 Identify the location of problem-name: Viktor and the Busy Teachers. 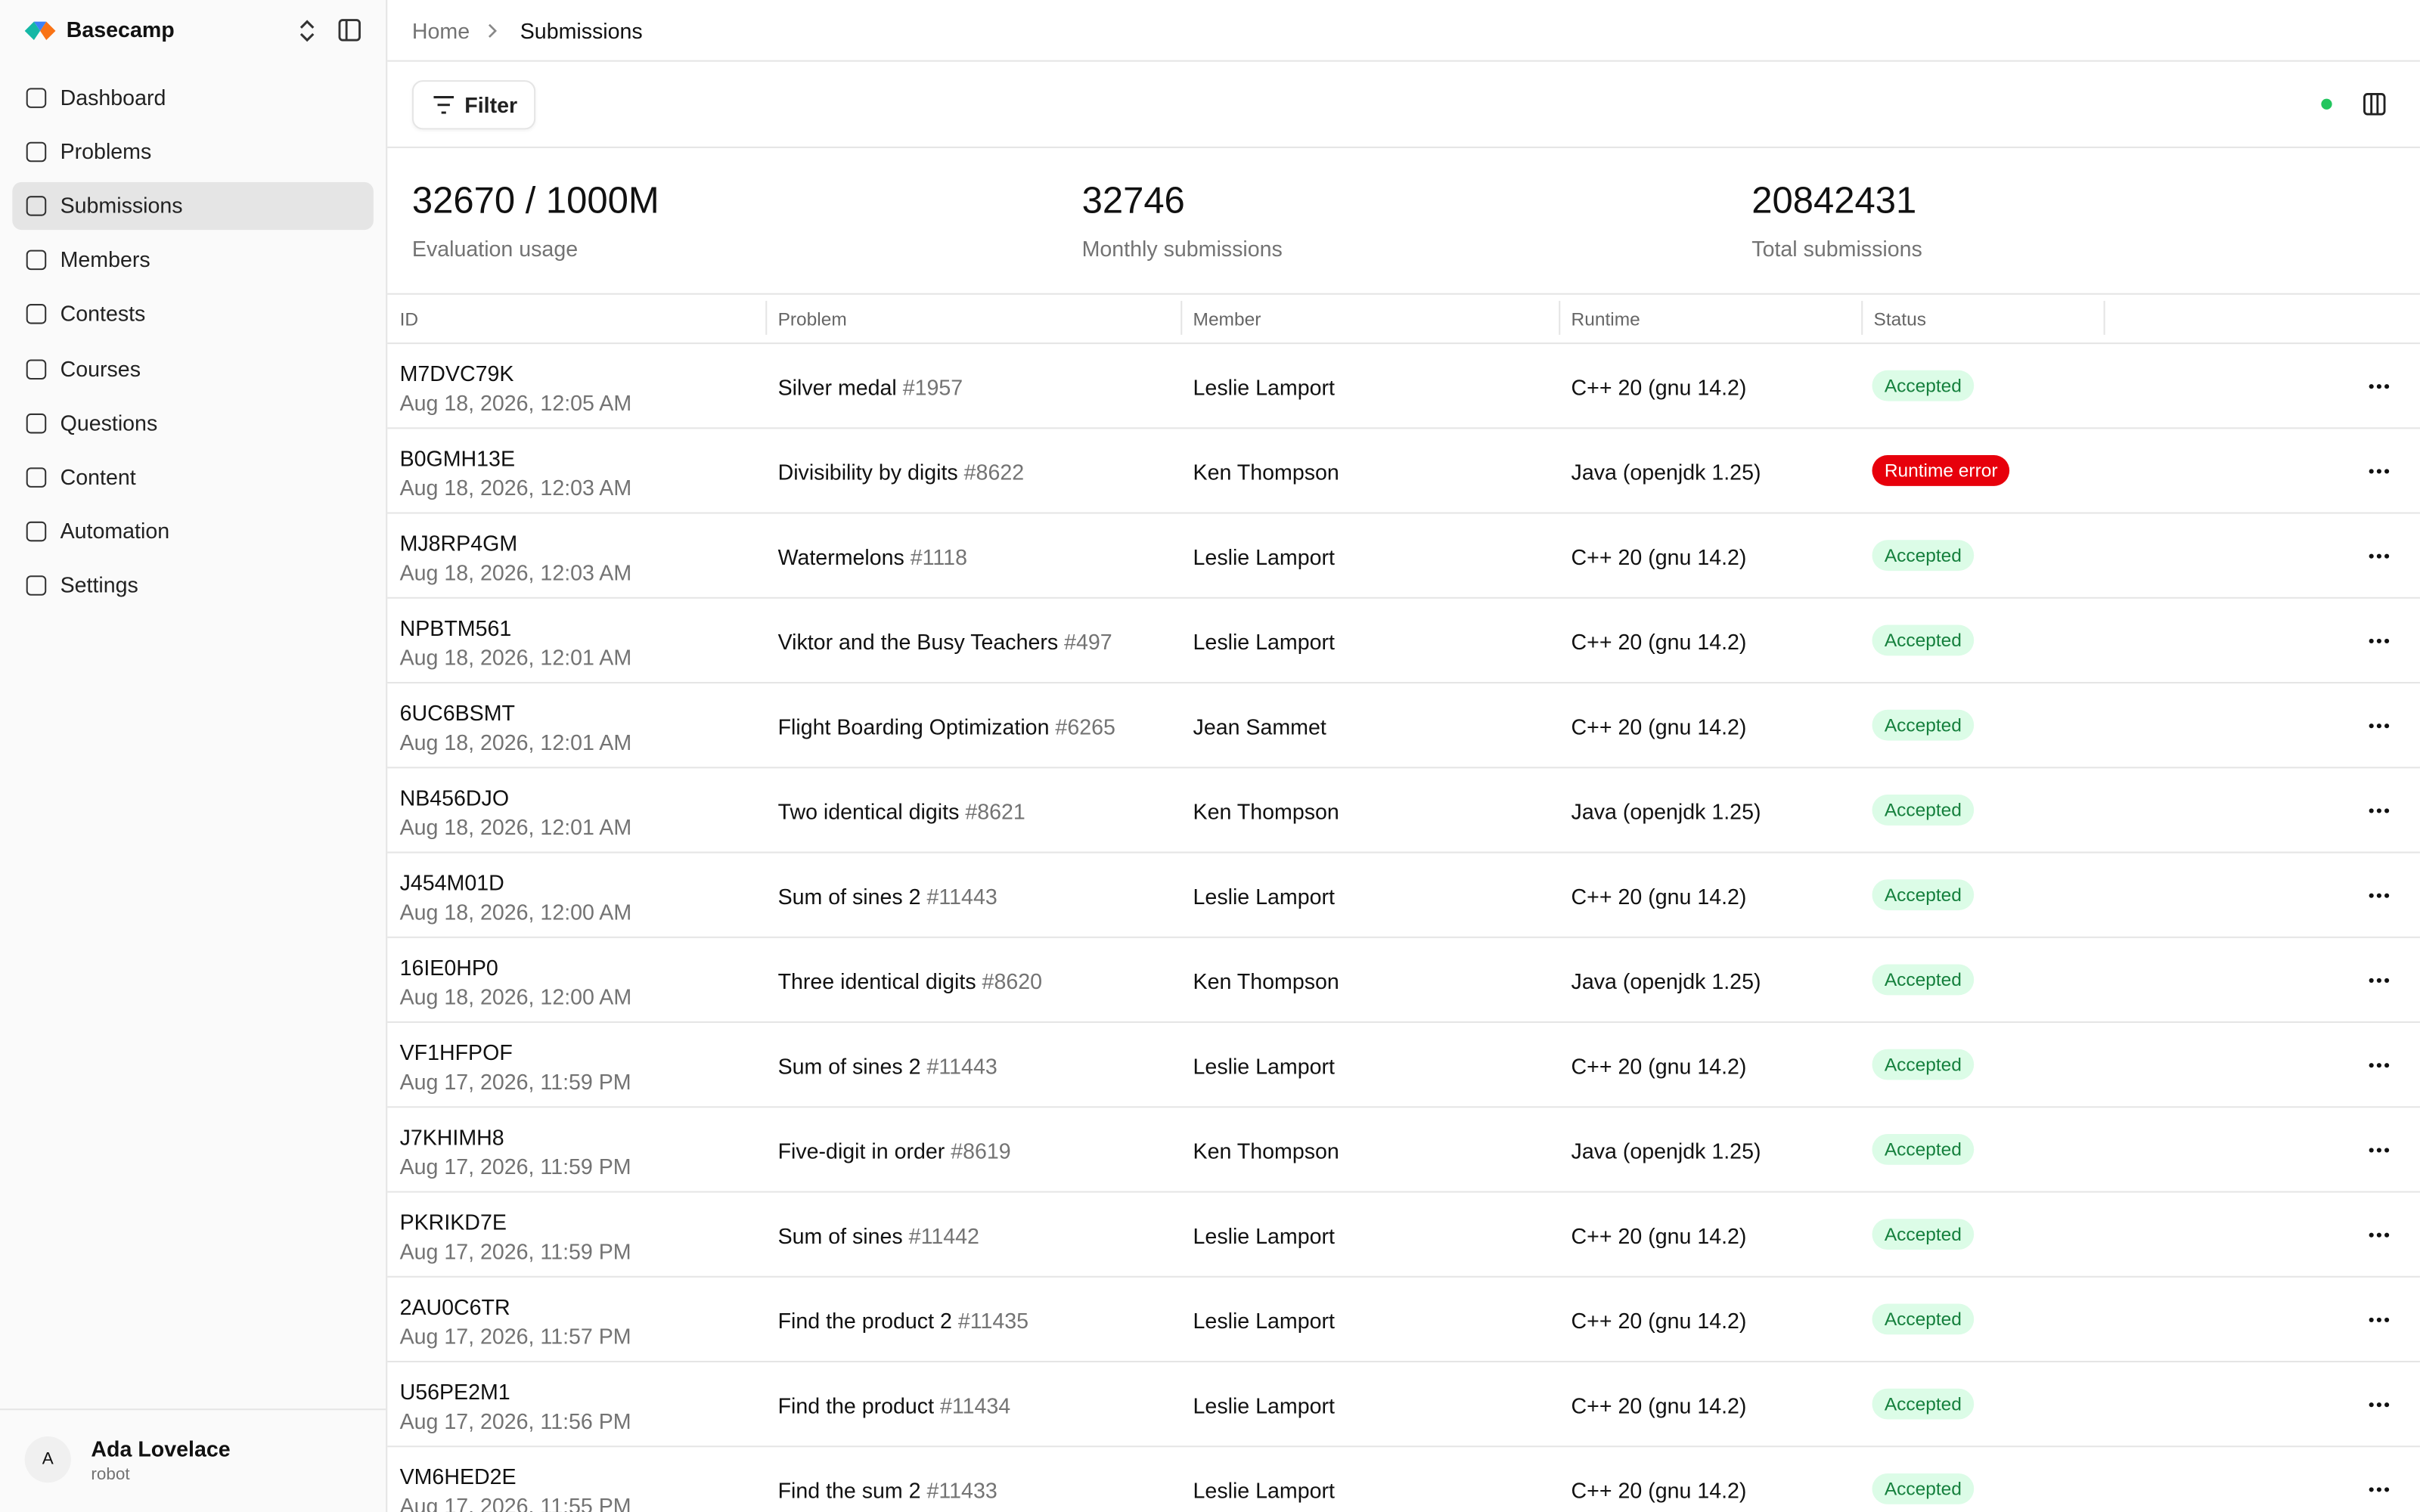
(918, 642).